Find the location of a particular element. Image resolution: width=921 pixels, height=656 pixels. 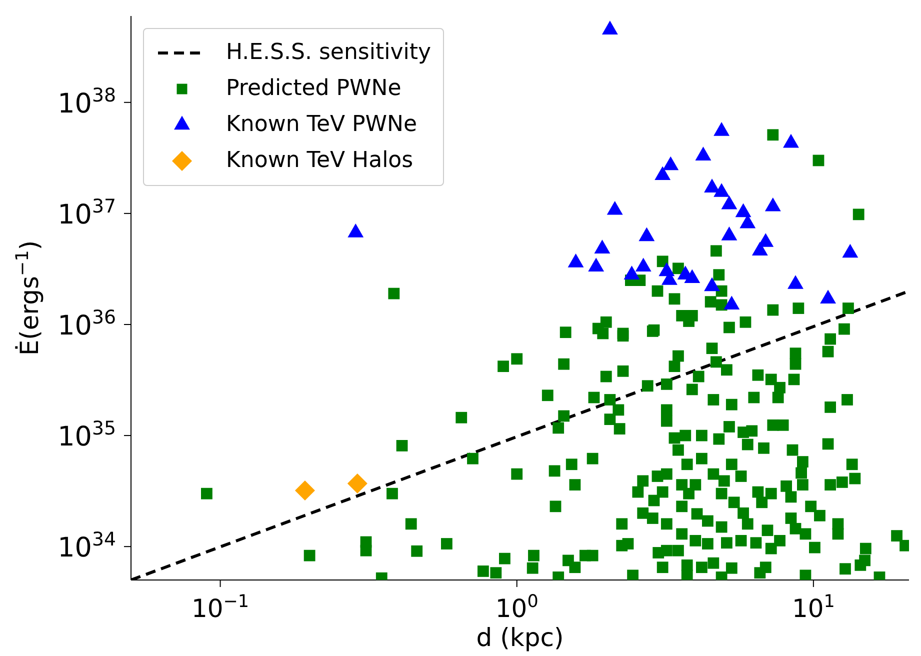

y-tick-label: 10$^{36}$ is located at coordinates (87, 324).